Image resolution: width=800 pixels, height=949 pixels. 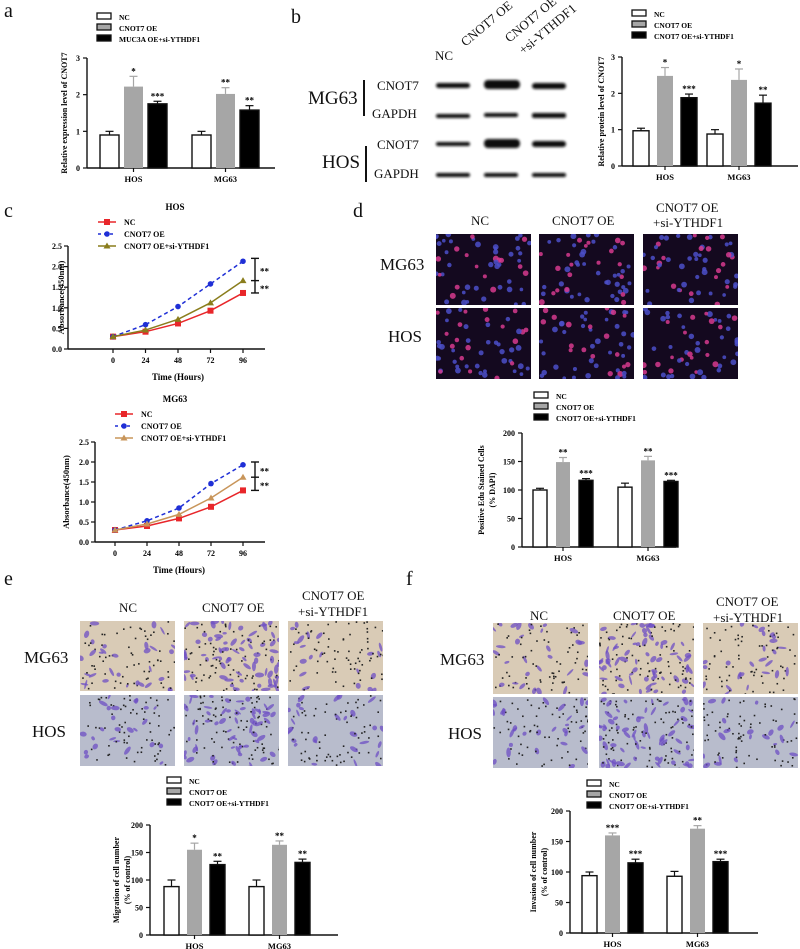 What do you see at coordinates (366, 164) in the screenshot?
I see `blot-bracket-hos` at bounding box center [366, 164].